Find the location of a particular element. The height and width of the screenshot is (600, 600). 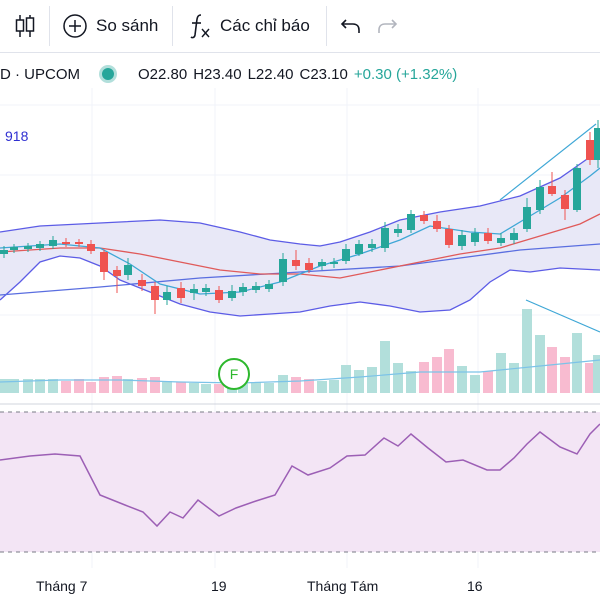

volume-moving-average is located at coordinates (300, 371).